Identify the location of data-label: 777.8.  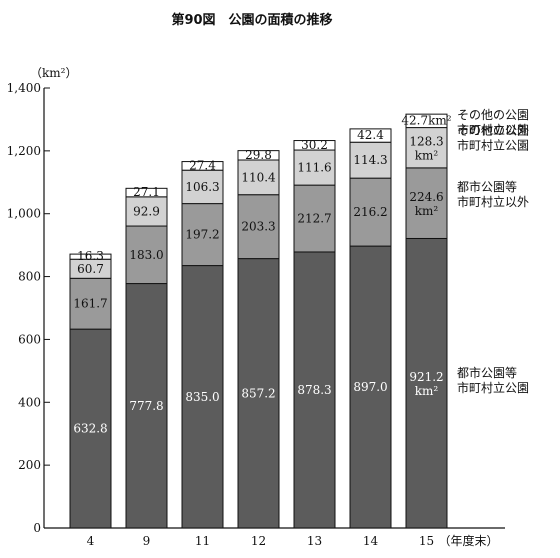
(146, 406).